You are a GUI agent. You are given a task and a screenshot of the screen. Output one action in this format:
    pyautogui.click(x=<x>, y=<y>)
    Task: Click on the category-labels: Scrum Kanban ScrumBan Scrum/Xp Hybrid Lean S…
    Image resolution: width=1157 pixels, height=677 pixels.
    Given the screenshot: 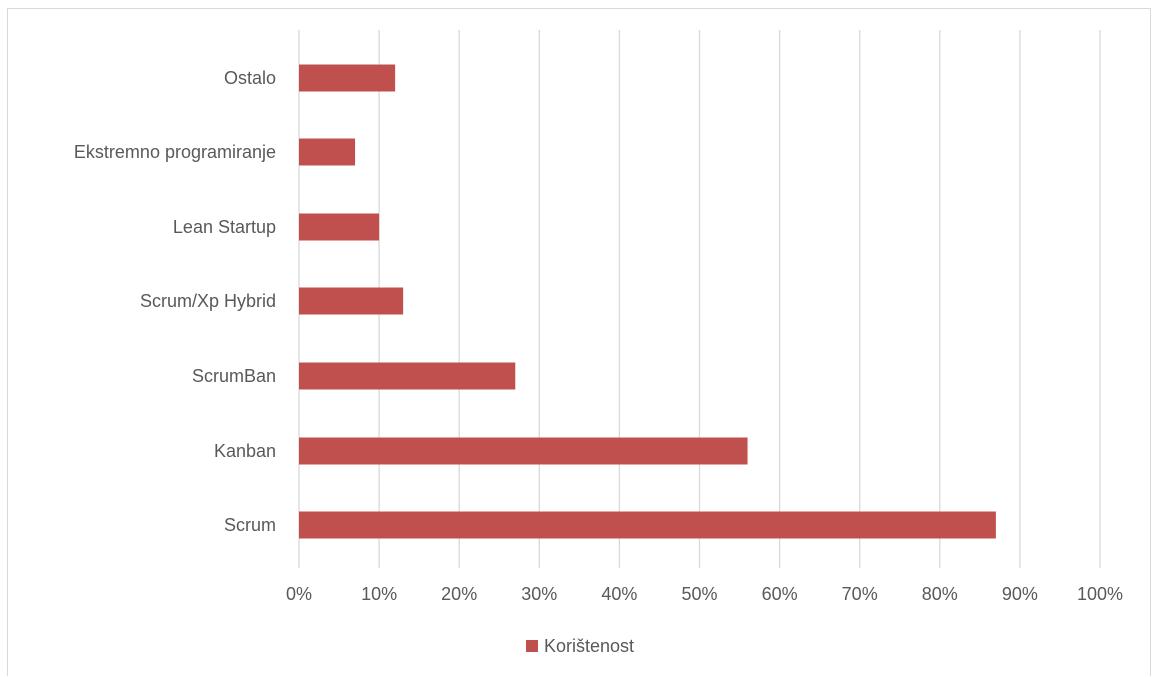 What is the action you would take?
    pyautogui.click(x=175, y=301)
    